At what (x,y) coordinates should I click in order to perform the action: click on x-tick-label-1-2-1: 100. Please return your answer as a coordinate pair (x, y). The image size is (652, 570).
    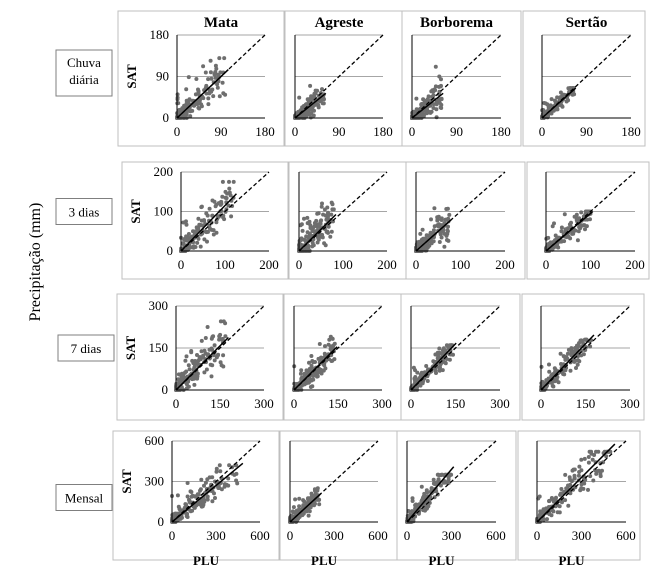
    Looking at the image, I should click on (461, 264).